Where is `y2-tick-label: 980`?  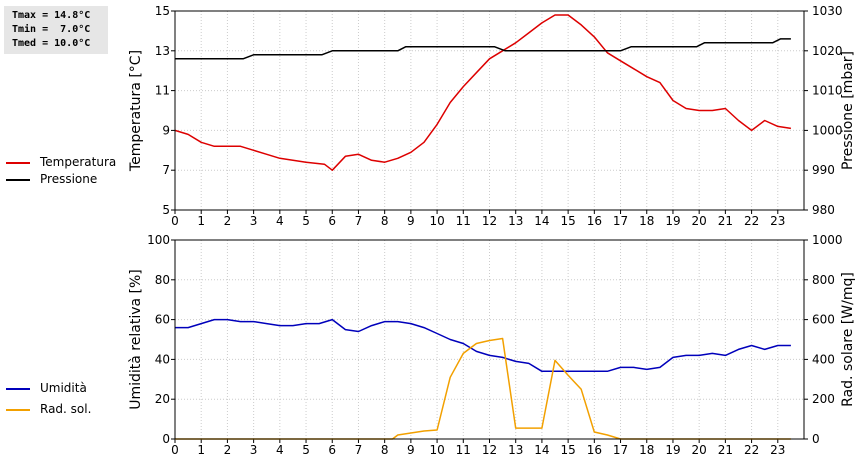 y2-tick-label: 980 is located at coordinates (823, 210).